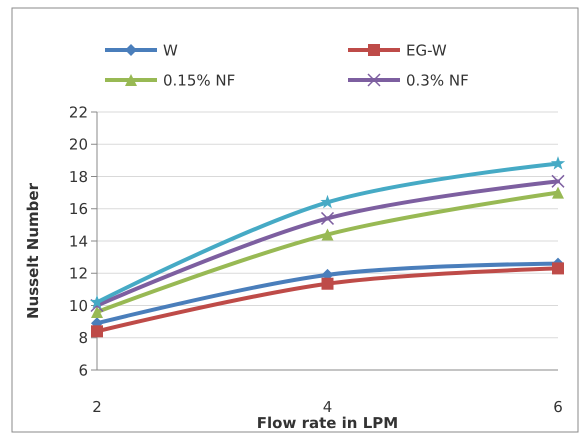 The image size is (587, 436). I want to click on y-tick-label: 8, so click(83, 338).